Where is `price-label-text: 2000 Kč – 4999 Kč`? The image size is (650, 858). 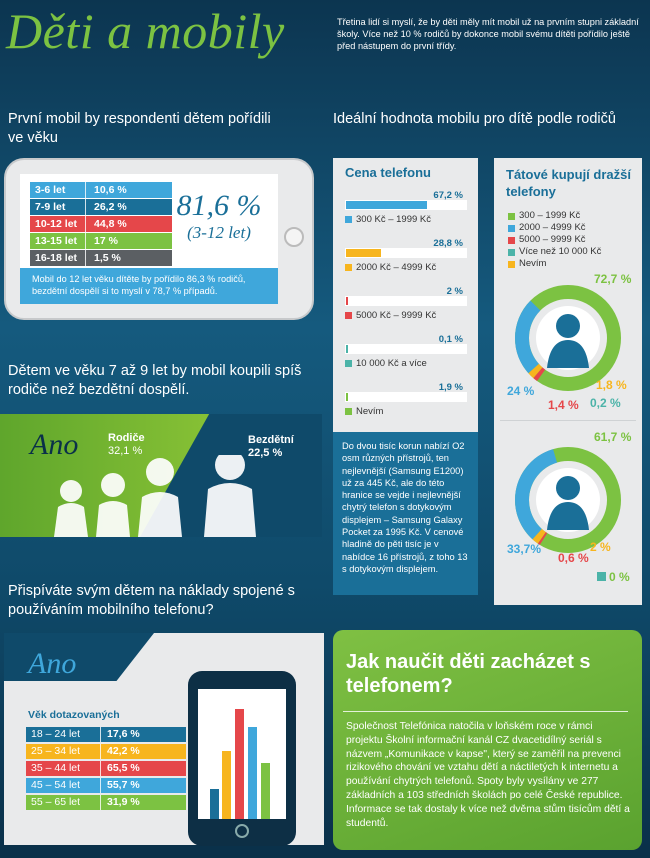
price-label-text: 2000 Kč – 4999 Kč is located at coordinates (396, 267).